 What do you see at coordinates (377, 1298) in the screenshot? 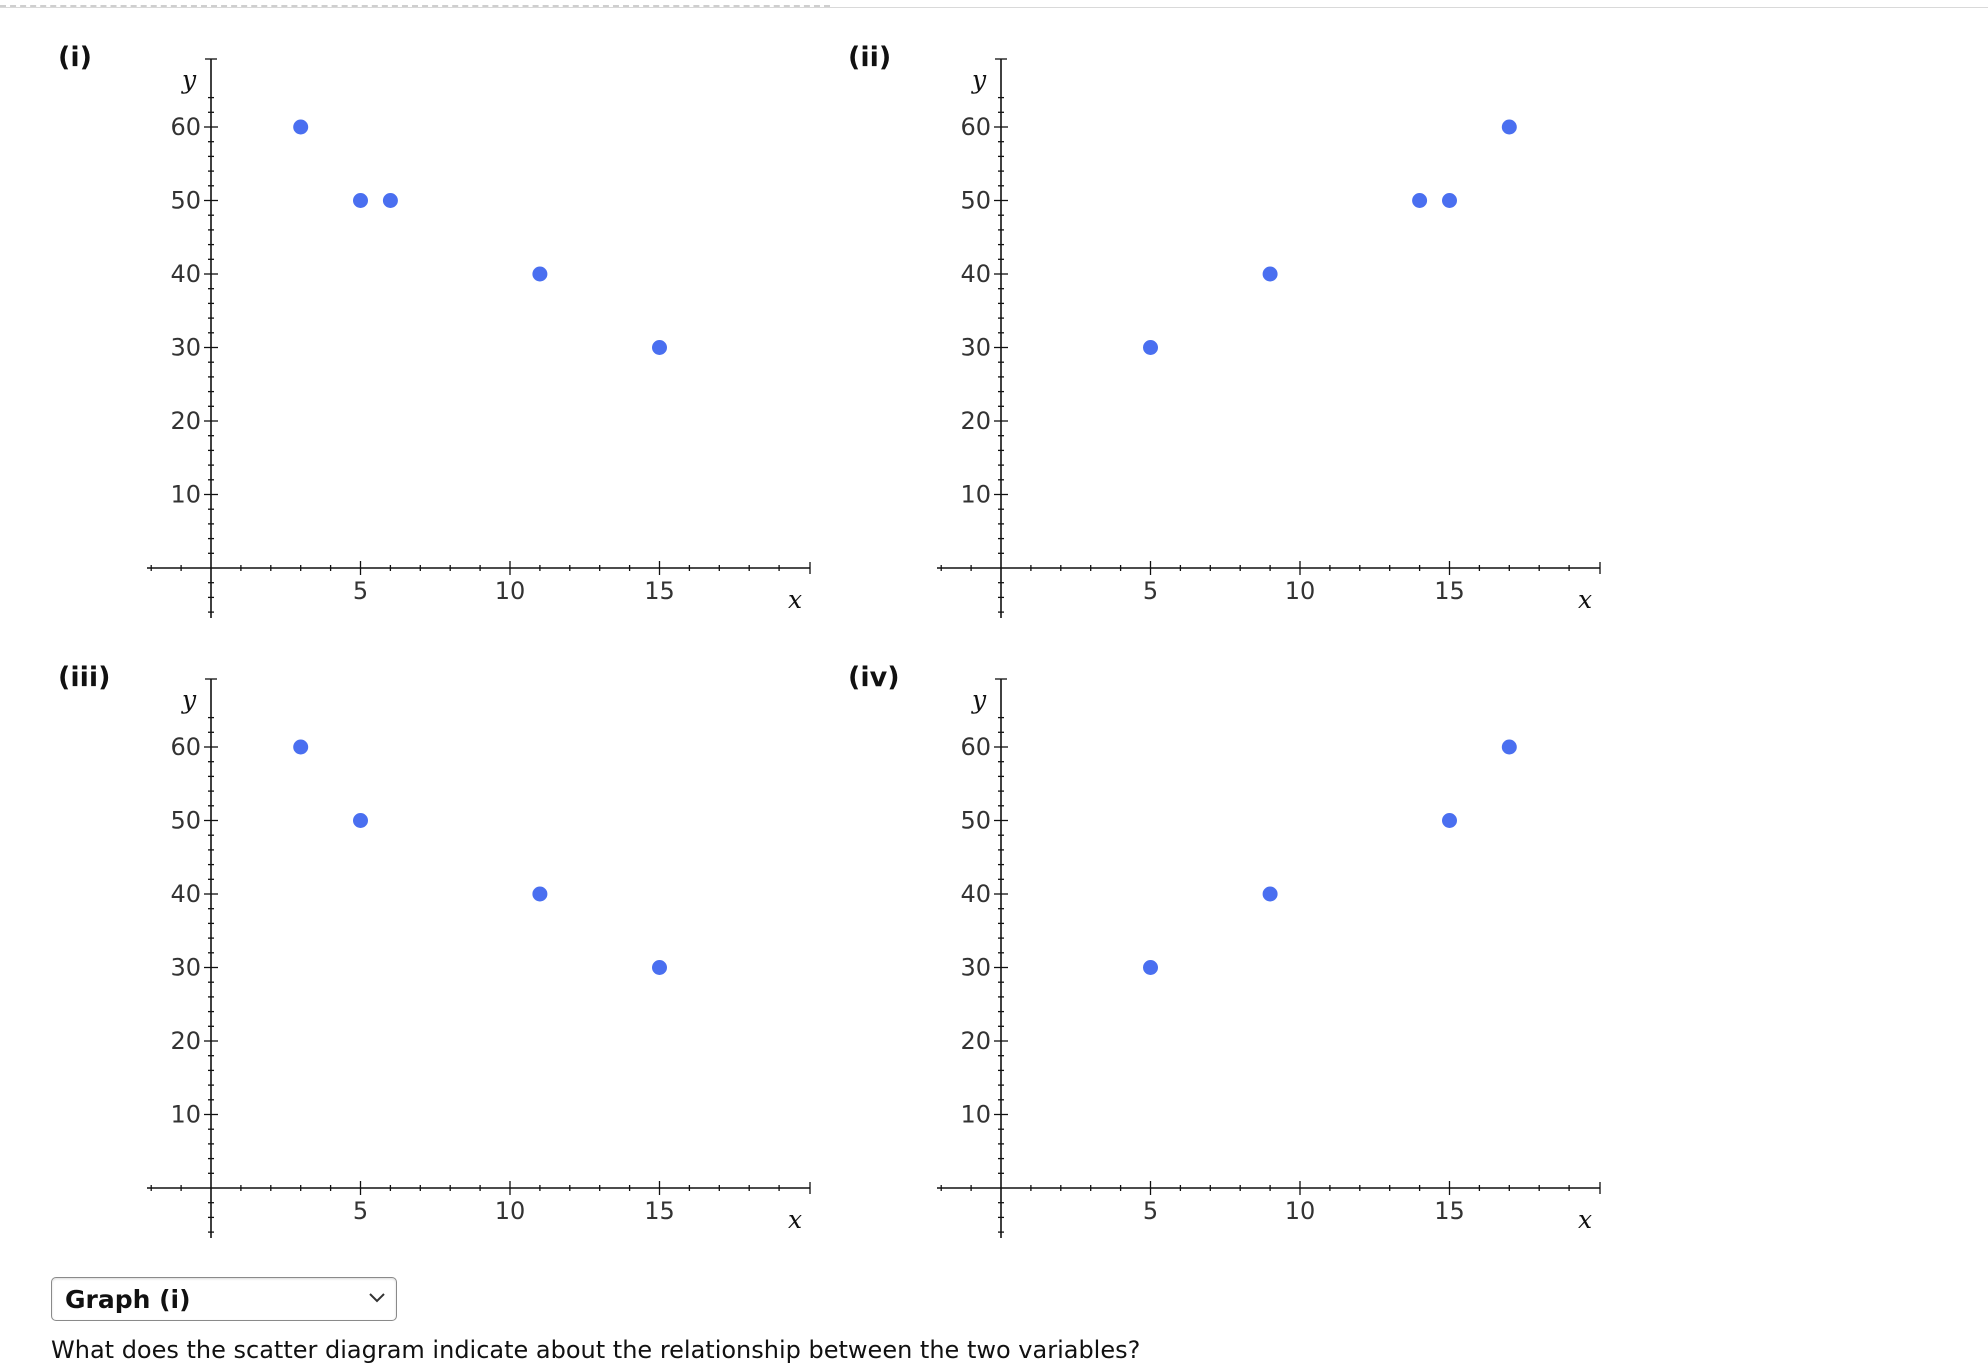
I see `chevron-down-icon` at bounding box center [377, 1298].